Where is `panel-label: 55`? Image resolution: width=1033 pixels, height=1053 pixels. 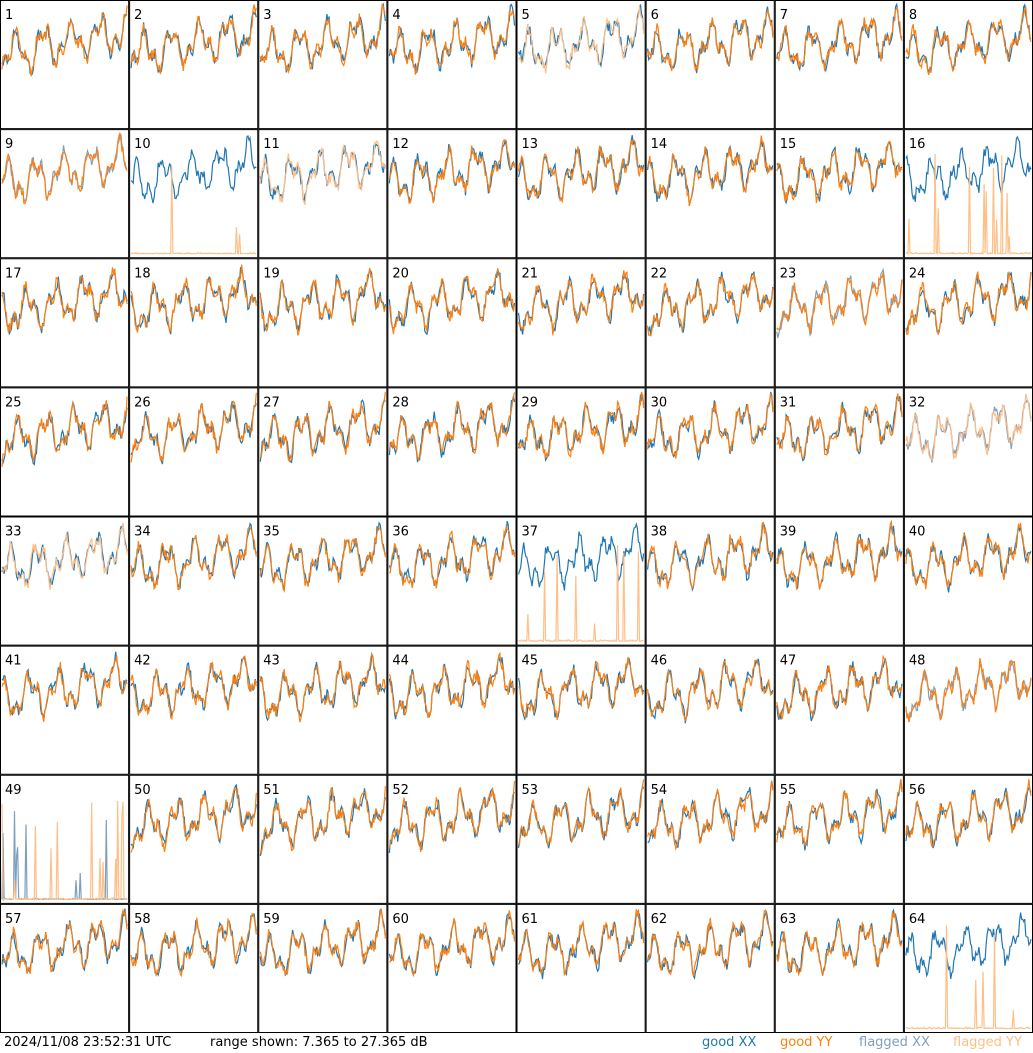 panel-label: 55 is located at coordinates (788, 790).